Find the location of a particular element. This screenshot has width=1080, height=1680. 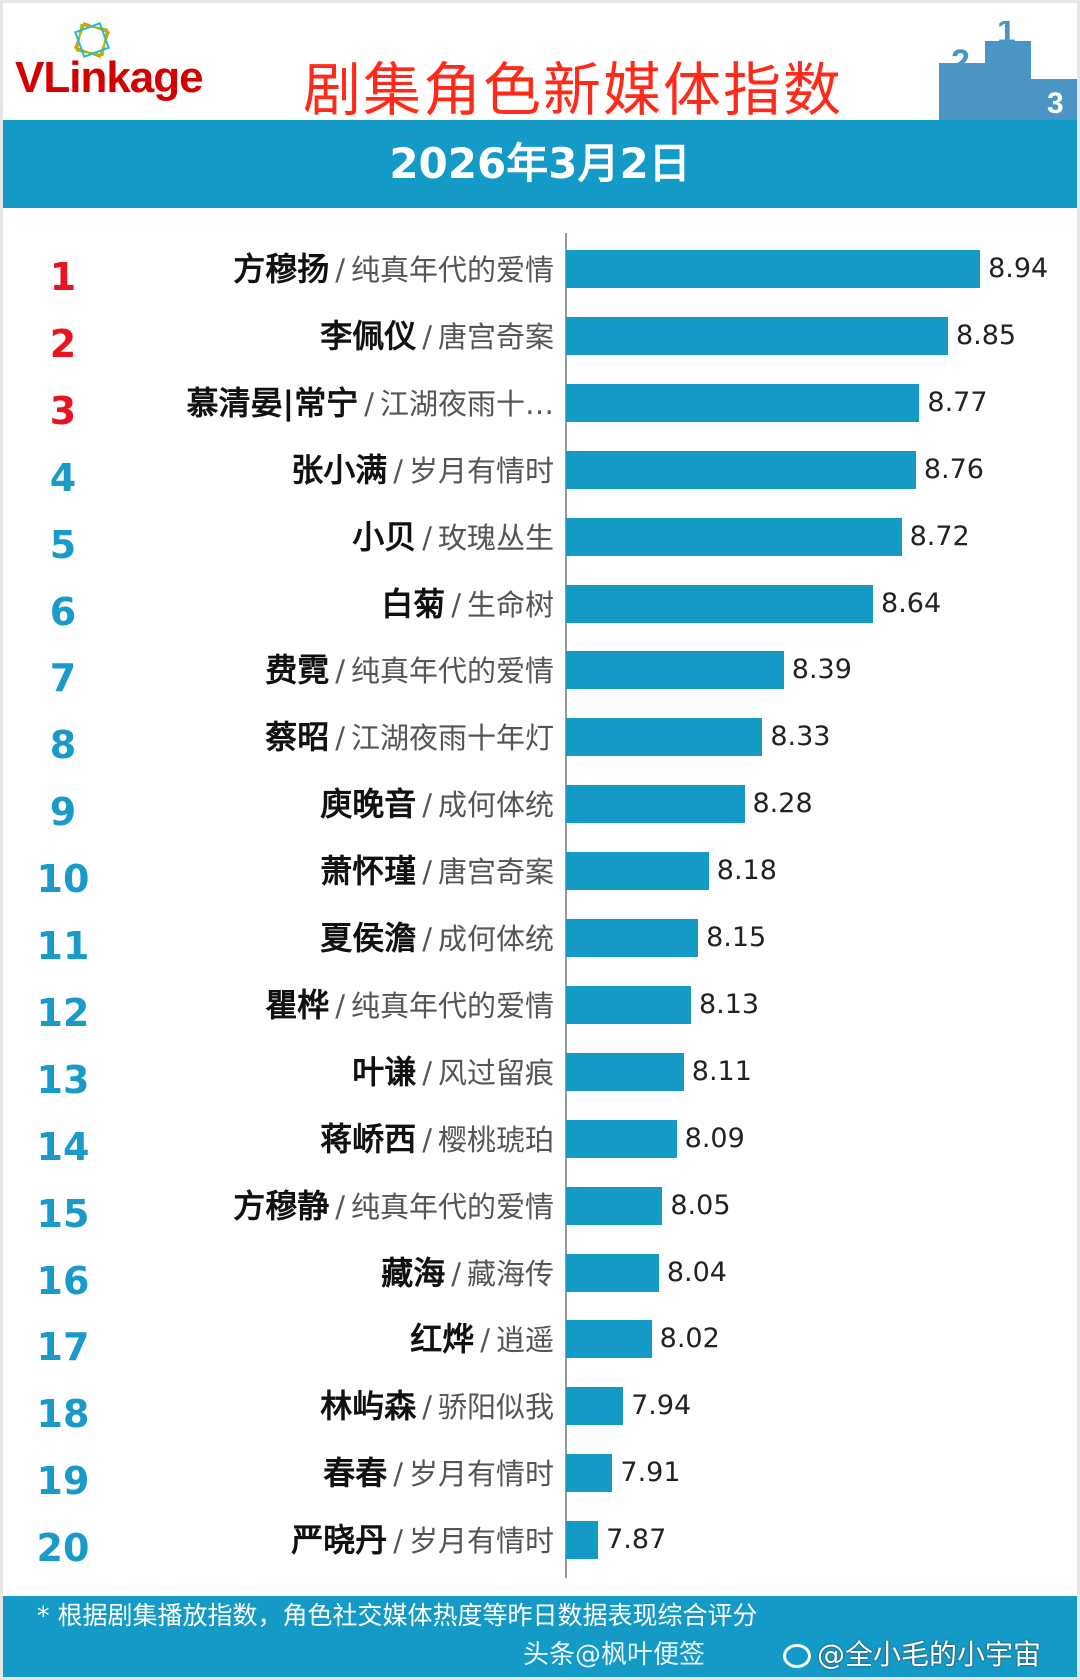

svg-text: 3 is located at coordinates (1055, 103).